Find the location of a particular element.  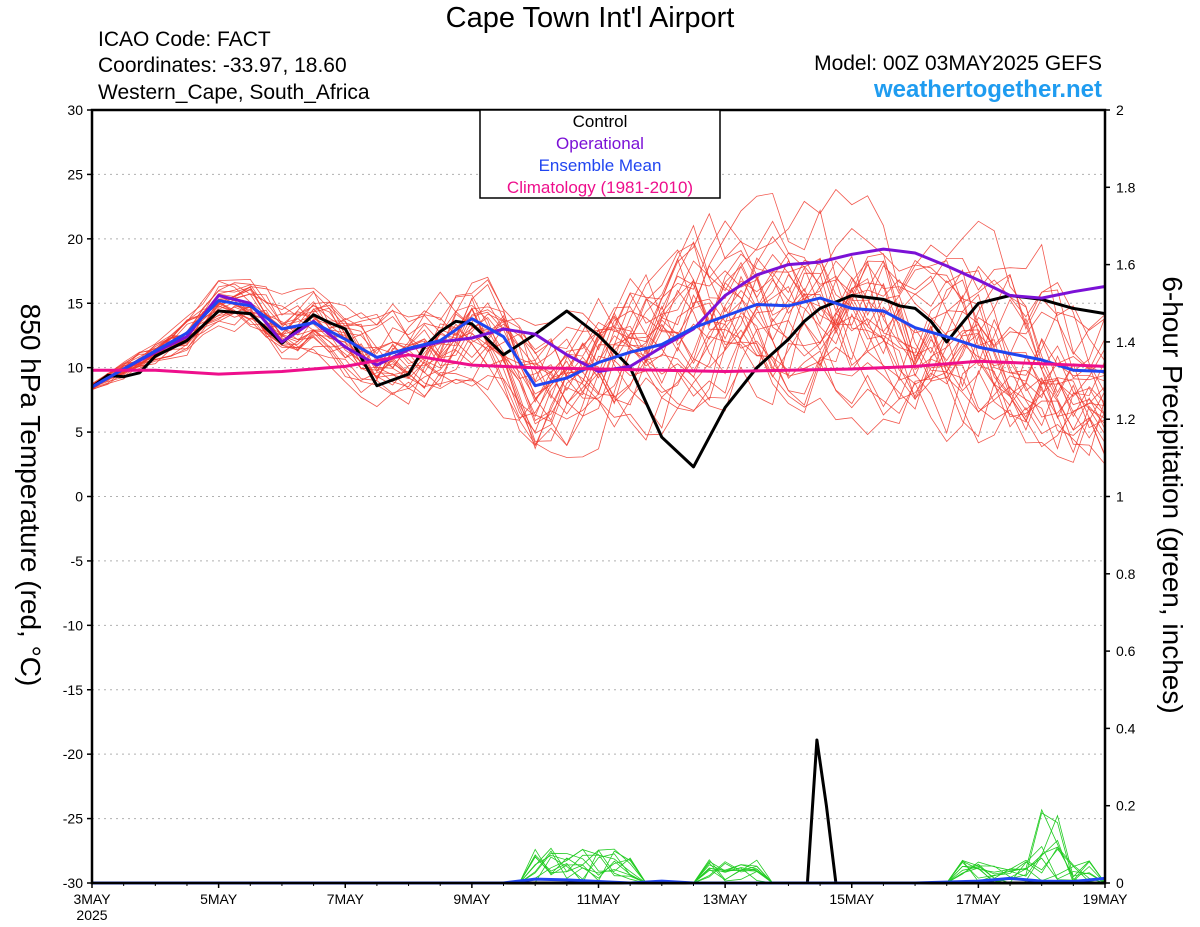

precip-line-control is located at coordinates (598, 811).